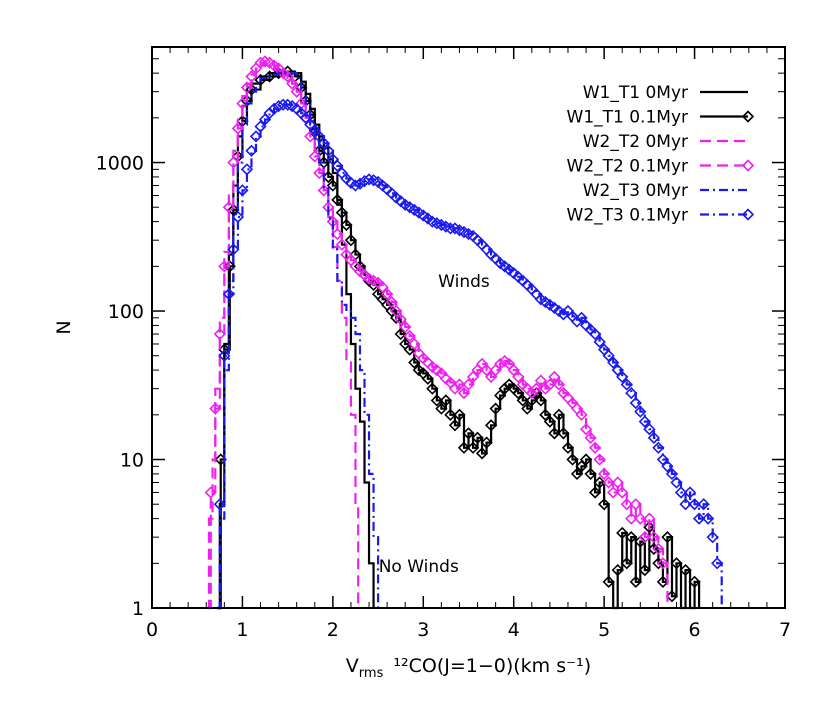  What do you see at coordinates (635, 142) in the screenshot?
I see `legend-label: W2_T2 0Myr` at bounding box center [635, 142].